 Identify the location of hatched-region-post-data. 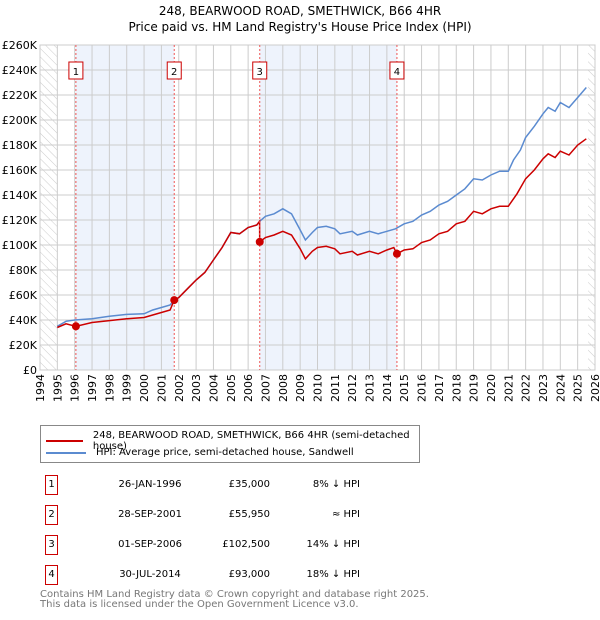
(591, 207).